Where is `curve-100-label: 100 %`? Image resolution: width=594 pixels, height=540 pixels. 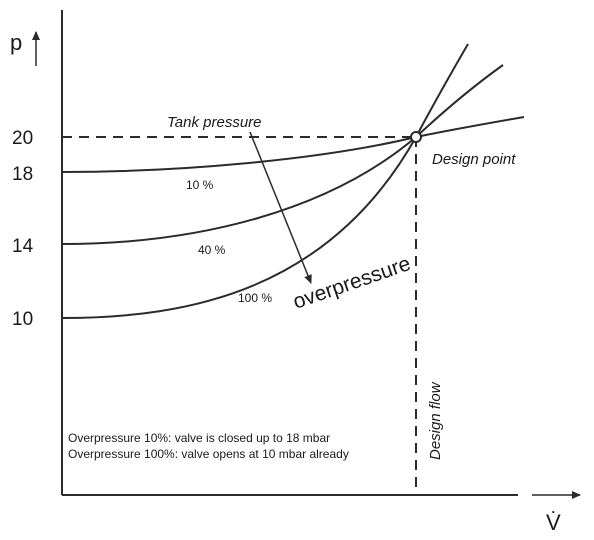
curve-100-label: 100 % is located at coordinates (255, 298).